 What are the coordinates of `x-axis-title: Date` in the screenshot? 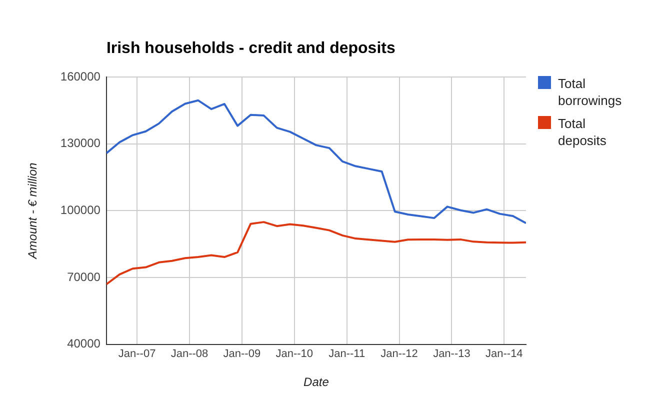 It's located at (317, 382).